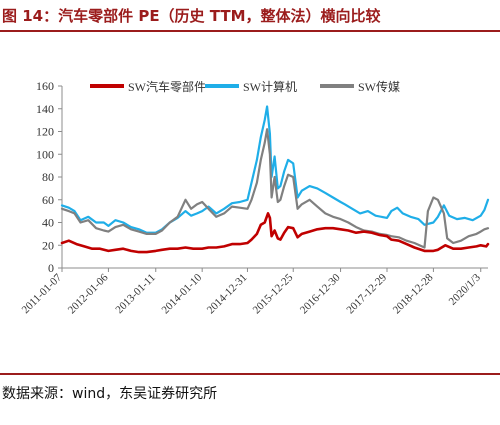  What do you see at coordinates (273, 293) in the screenshot?
I see `x-tick-label: 2015-12-25` at bounding box center [273, 293].